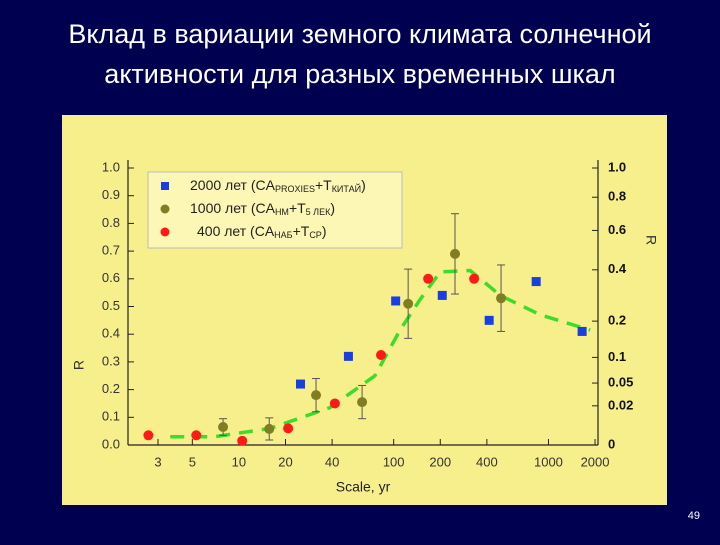 Image resolution: width=720 pixels, height=545 pixels. I want to click on y-tick-label: 0.7, so click(111, 250).